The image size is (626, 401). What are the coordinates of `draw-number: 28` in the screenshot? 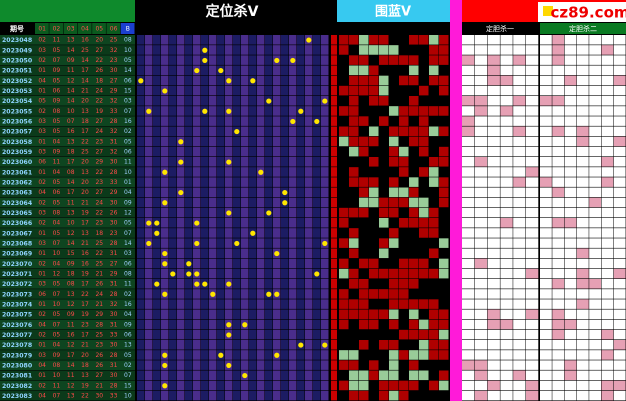 It's located at (114, 172).